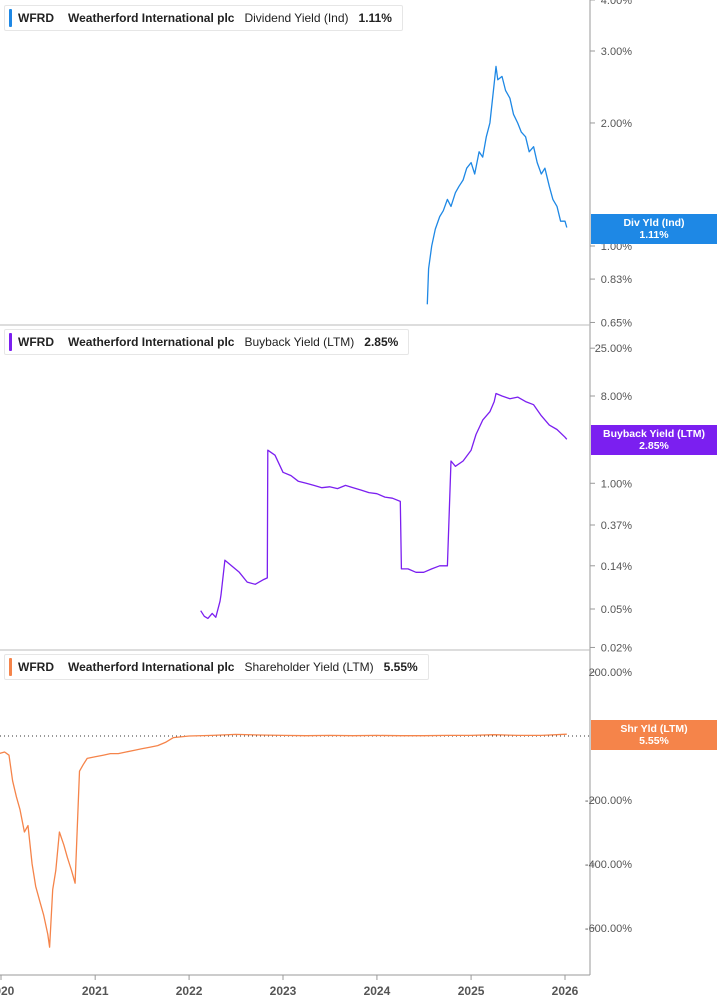 The height and width of the screenshot is (1005, 717). What do you see at coordinates (608, 801) in the screenshot?
I see `y-tick-label: -200.00%` at bounding box center [608, 801].